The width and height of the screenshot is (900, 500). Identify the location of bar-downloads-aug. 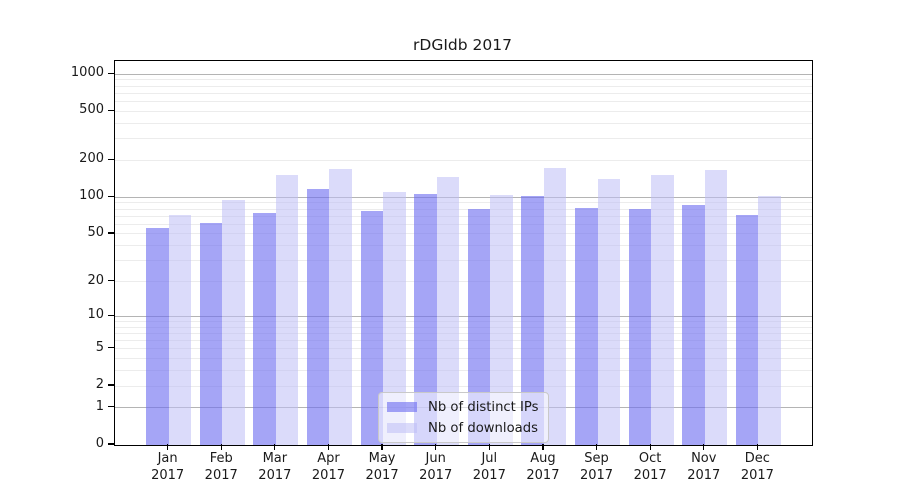
(555, 306).